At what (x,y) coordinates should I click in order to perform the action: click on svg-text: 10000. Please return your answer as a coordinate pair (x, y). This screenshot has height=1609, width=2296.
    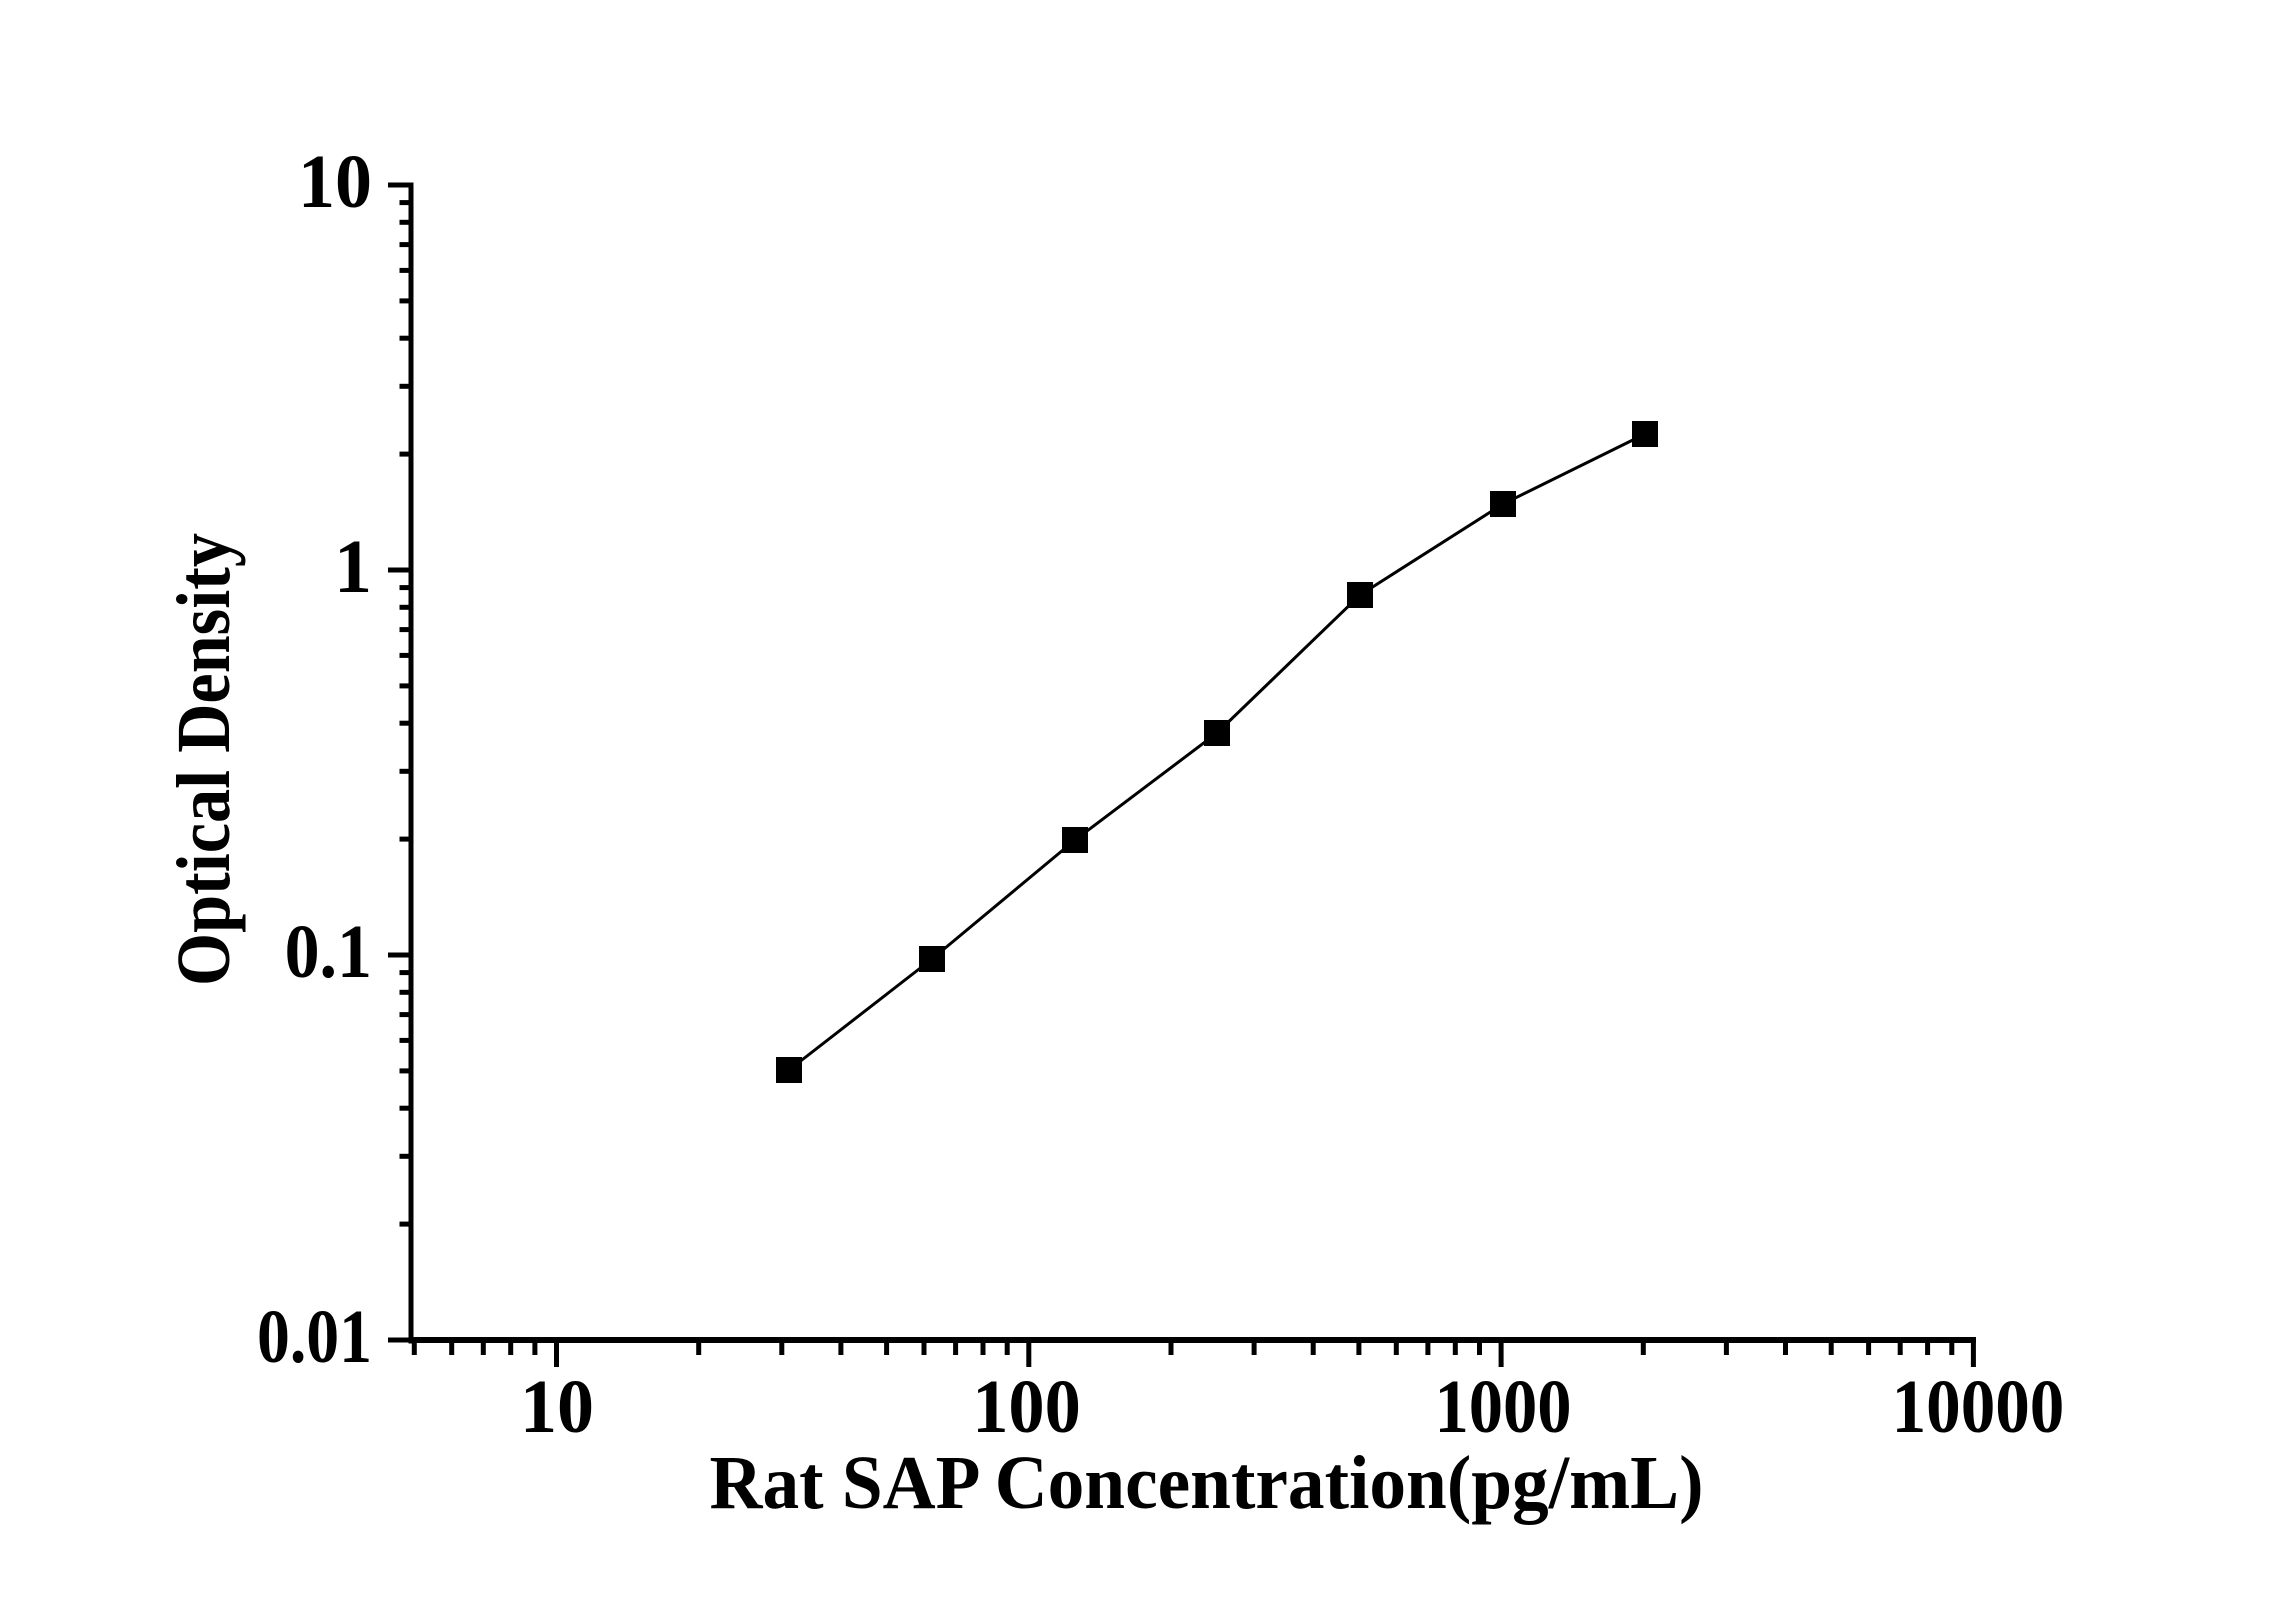
    Looking at the image, I should click on (1978, 1407).